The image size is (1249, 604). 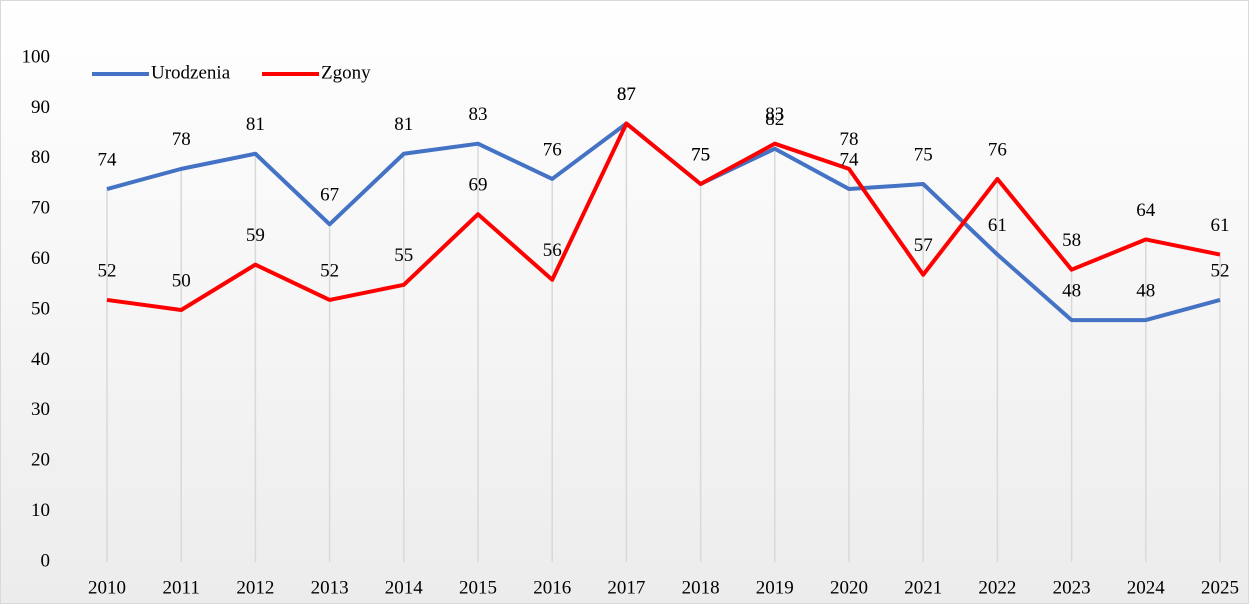 I want to click on legend-label: Zgony, so click(x=346, y=72).